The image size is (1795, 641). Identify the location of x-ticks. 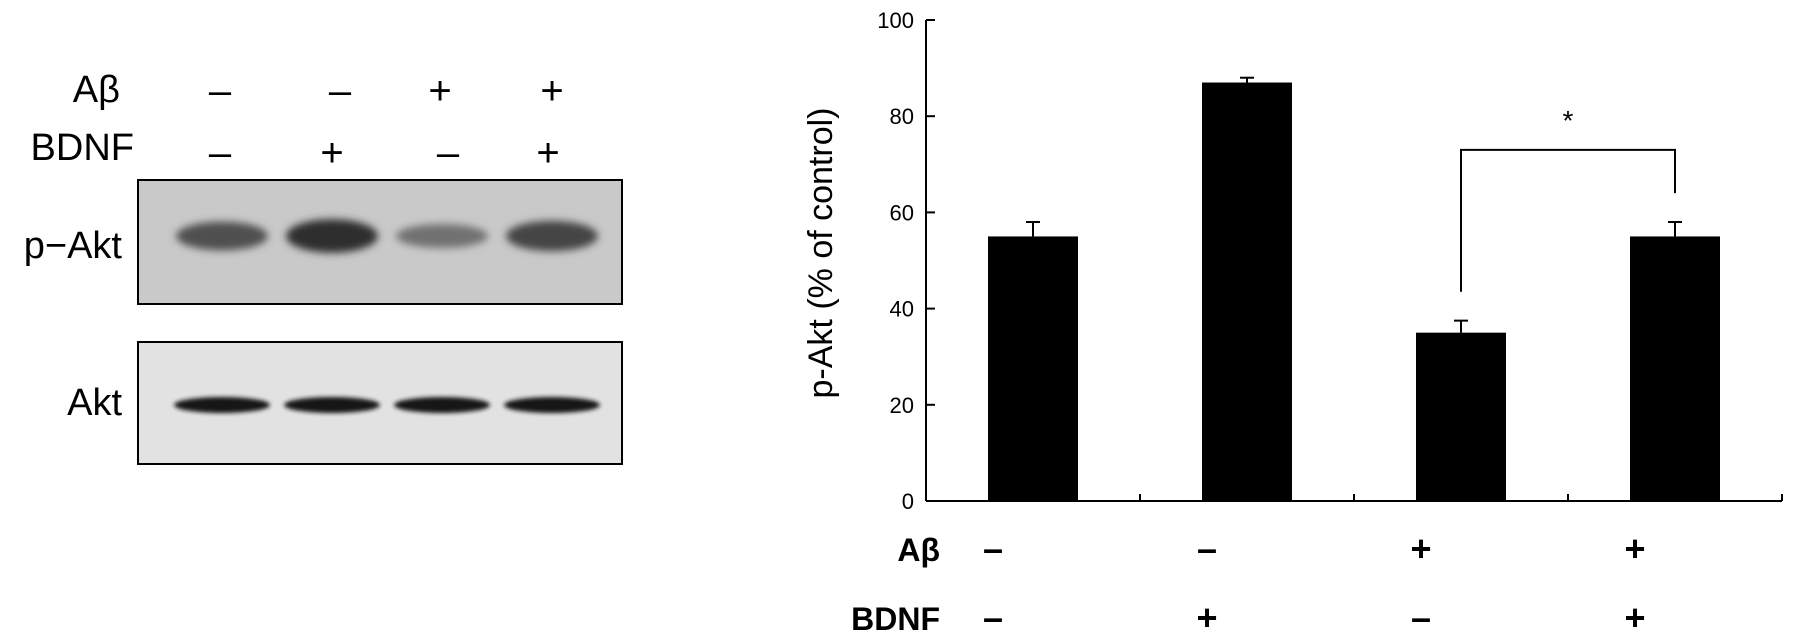
(1461, 497).